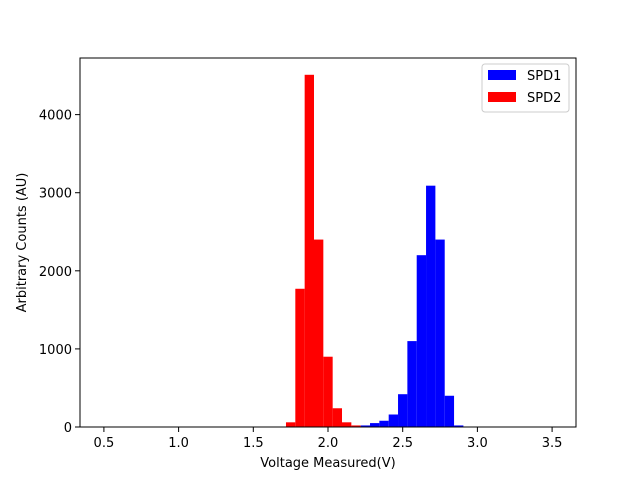 The height and width of the screenshot is (480, 640). What do you see at coordinates (55, 272) in the screenshot?
I see `y-tick-label: 2000` at bounding box center [55, 272].